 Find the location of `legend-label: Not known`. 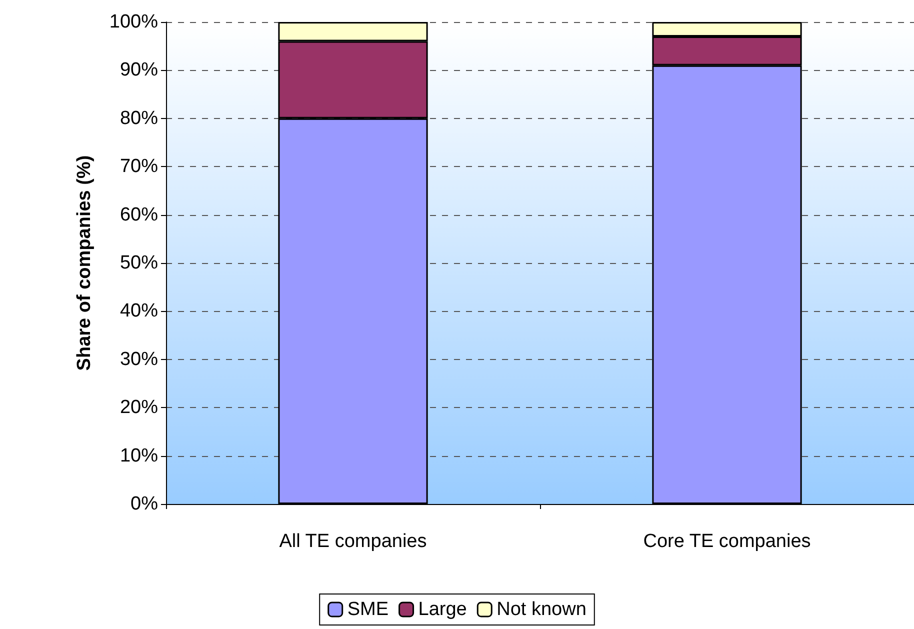

legend-label: Not known is located at coordinates (541, 609).